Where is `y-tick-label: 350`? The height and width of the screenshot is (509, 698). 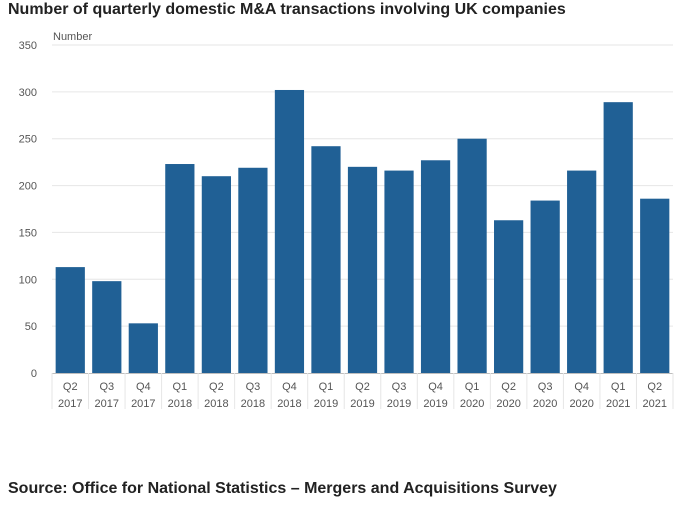 y-tick-label: 350 is located at coordinates (28, 46).